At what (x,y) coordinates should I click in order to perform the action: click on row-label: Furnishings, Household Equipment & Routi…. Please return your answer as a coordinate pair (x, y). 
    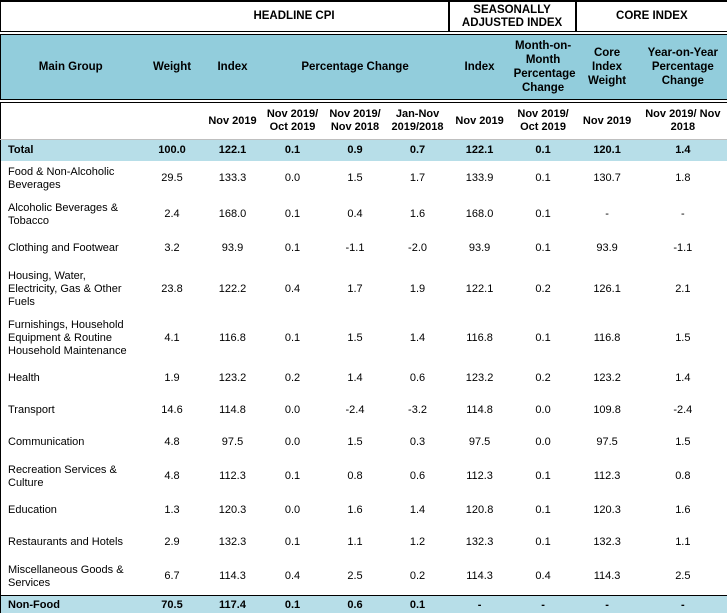
    Looking at the image, I should click on (67, 337).